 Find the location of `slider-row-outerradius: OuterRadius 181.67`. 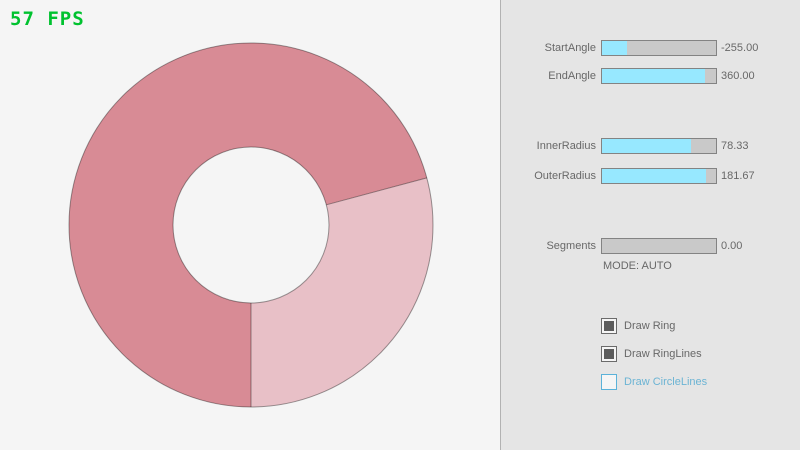

slider-row-outerradius: OuterRadius 181.67 is located at coordinates (650, 176).